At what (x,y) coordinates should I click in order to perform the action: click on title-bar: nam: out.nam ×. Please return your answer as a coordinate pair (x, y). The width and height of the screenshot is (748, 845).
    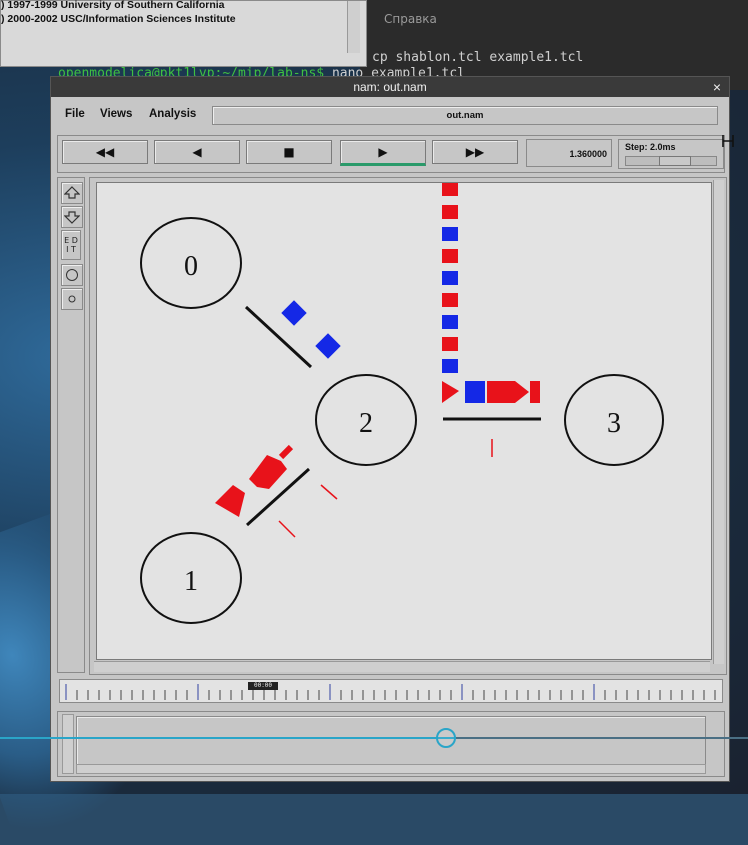
    Looking at the image, I should click on (390, 87).